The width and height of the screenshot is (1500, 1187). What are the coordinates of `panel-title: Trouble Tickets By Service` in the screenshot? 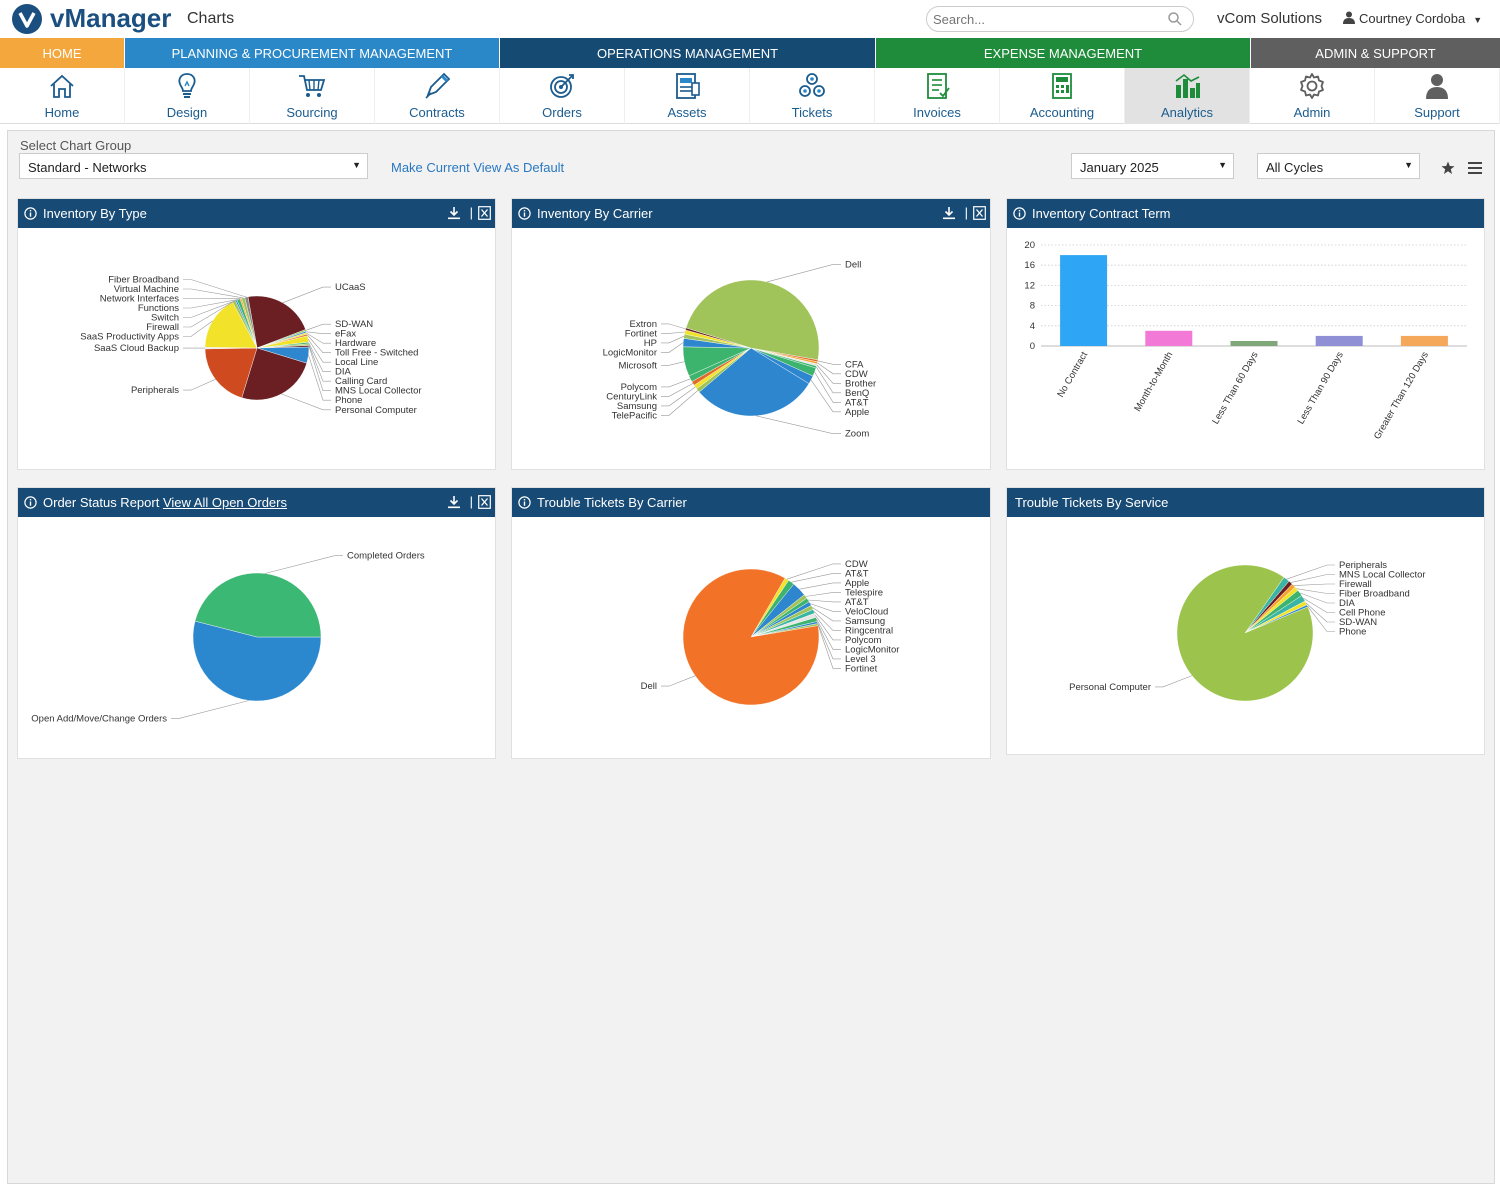 It's located at (1092, 502).